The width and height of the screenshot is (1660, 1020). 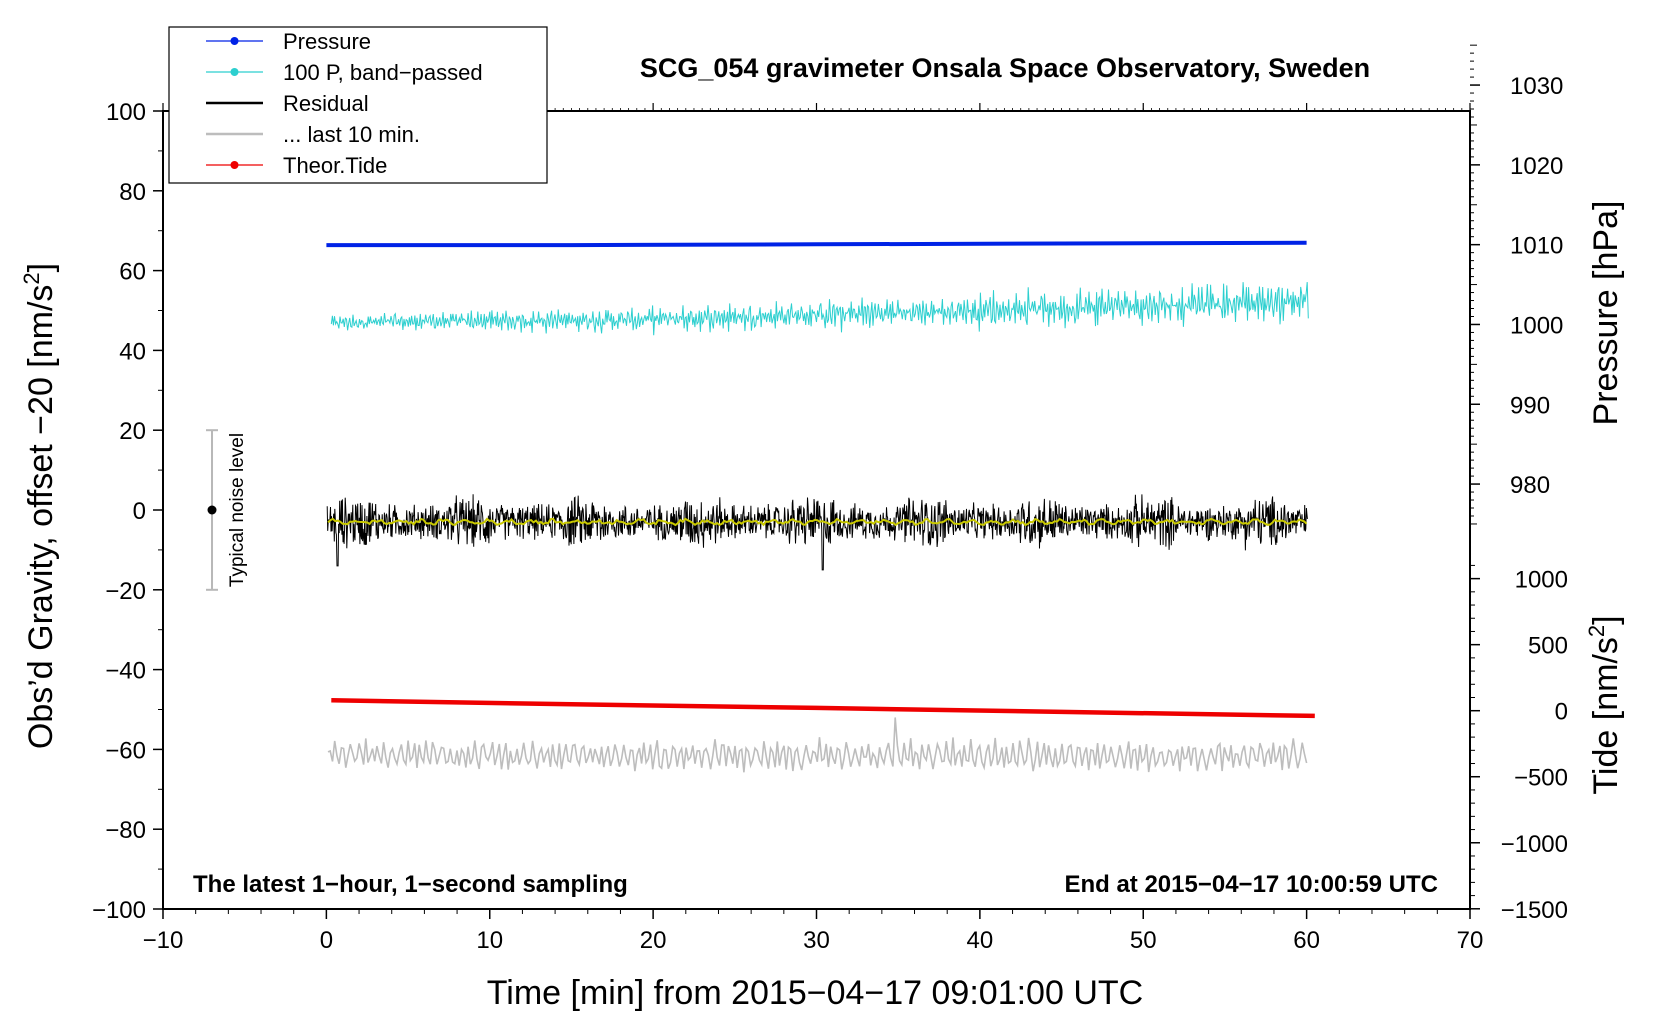 I want to click on y-tick-label: 80, so click(x=132, y=192).